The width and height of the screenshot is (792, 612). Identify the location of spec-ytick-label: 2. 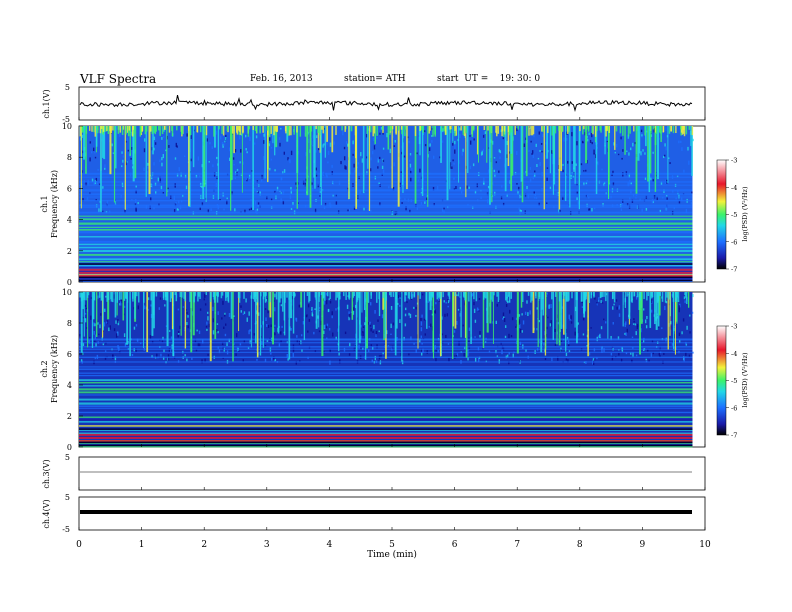
(69, 251).